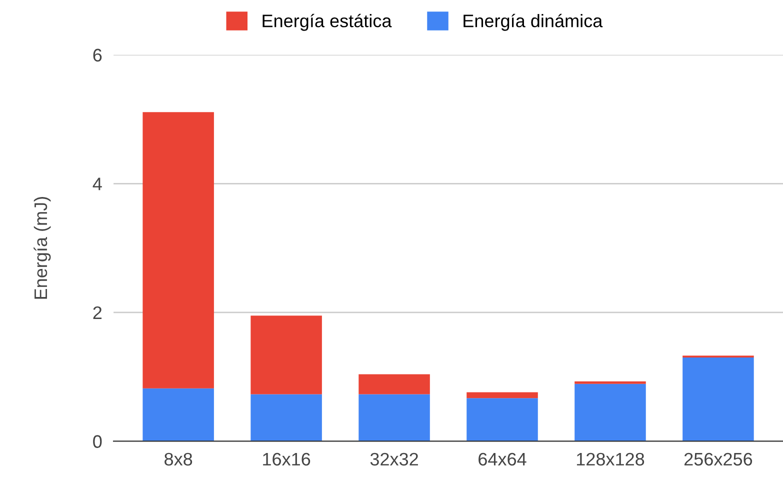  I want to click on y-axis-title: Energía (mJ), so click(42, 247).